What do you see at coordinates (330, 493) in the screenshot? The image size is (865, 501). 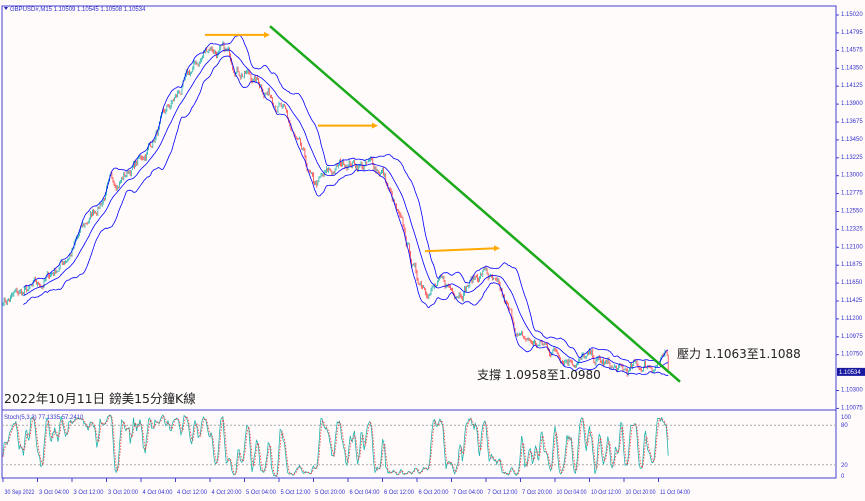 I see `x-tick-label: 5 Oct 20:00` at bounding box center [330, 493].